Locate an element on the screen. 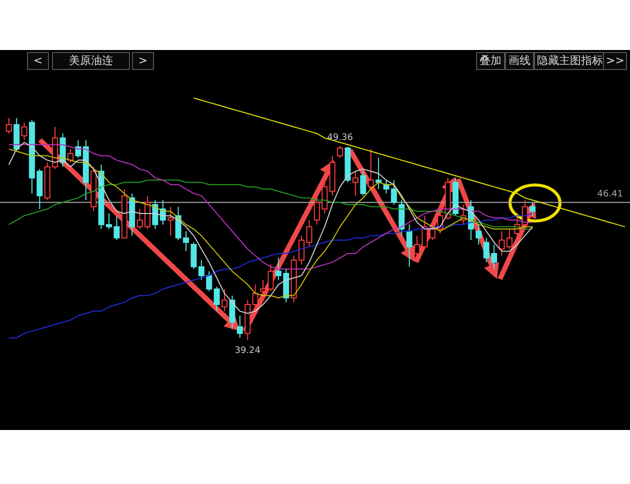  annotation: 46.41 is located at coordinates (610, 194).